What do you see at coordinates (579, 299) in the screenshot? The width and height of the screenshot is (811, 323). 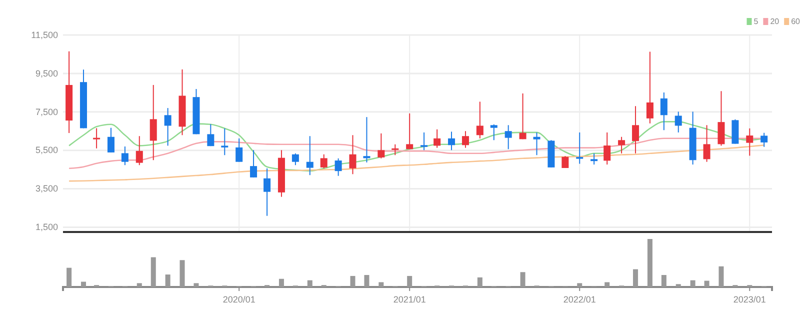 I see `x-tick-label: 2022/01` at bounding box center [579, 299].